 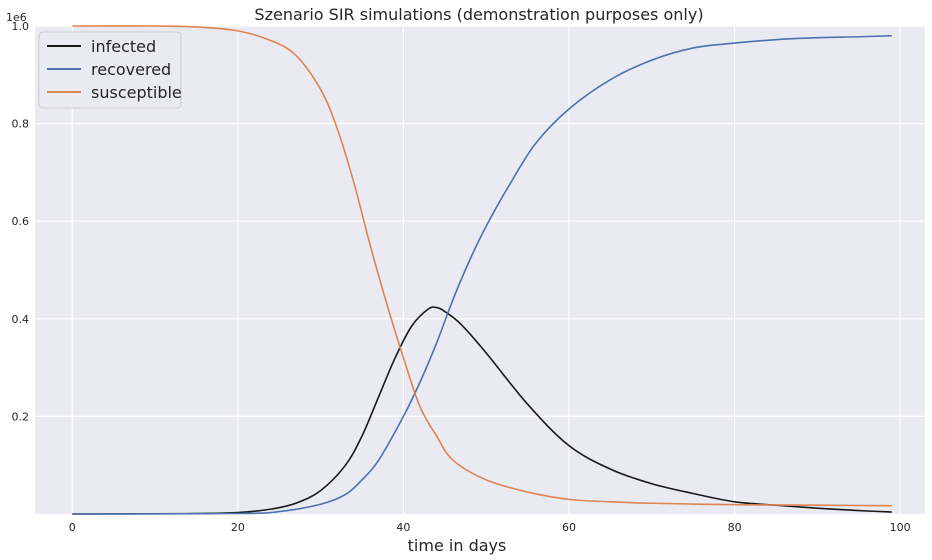 What do you see at coordinates (16, 17) in the screenshot?
I see `y-axis-offset-label: 1e6` at bounding box center [16, 17].